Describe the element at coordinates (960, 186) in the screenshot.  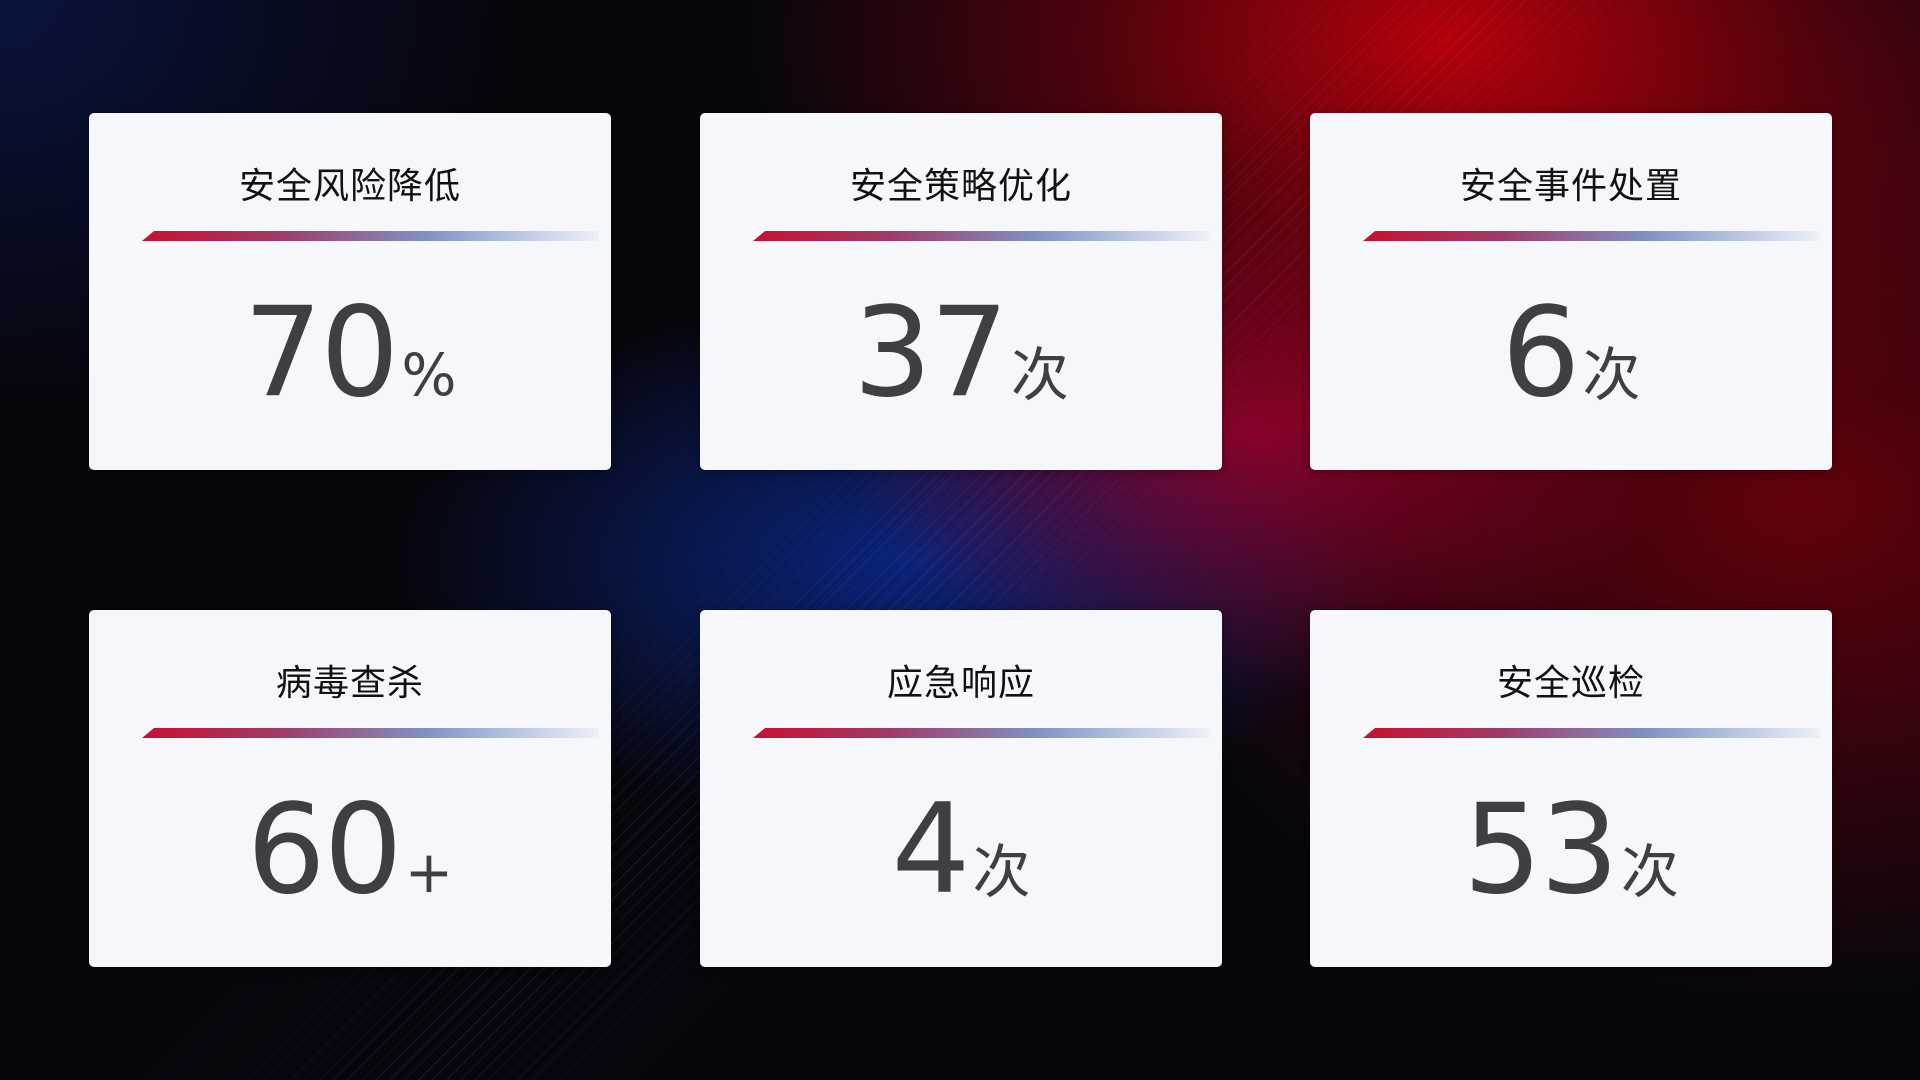
I see `card-title: 安全策略优化` at that location.